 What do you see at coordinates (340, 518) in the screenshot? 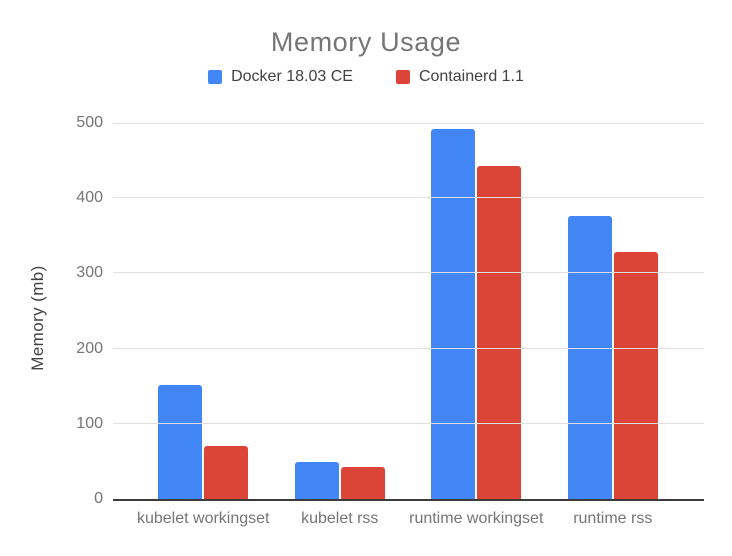
I see `x-category-label: kubelet rss` at bounding box center [340, 518].